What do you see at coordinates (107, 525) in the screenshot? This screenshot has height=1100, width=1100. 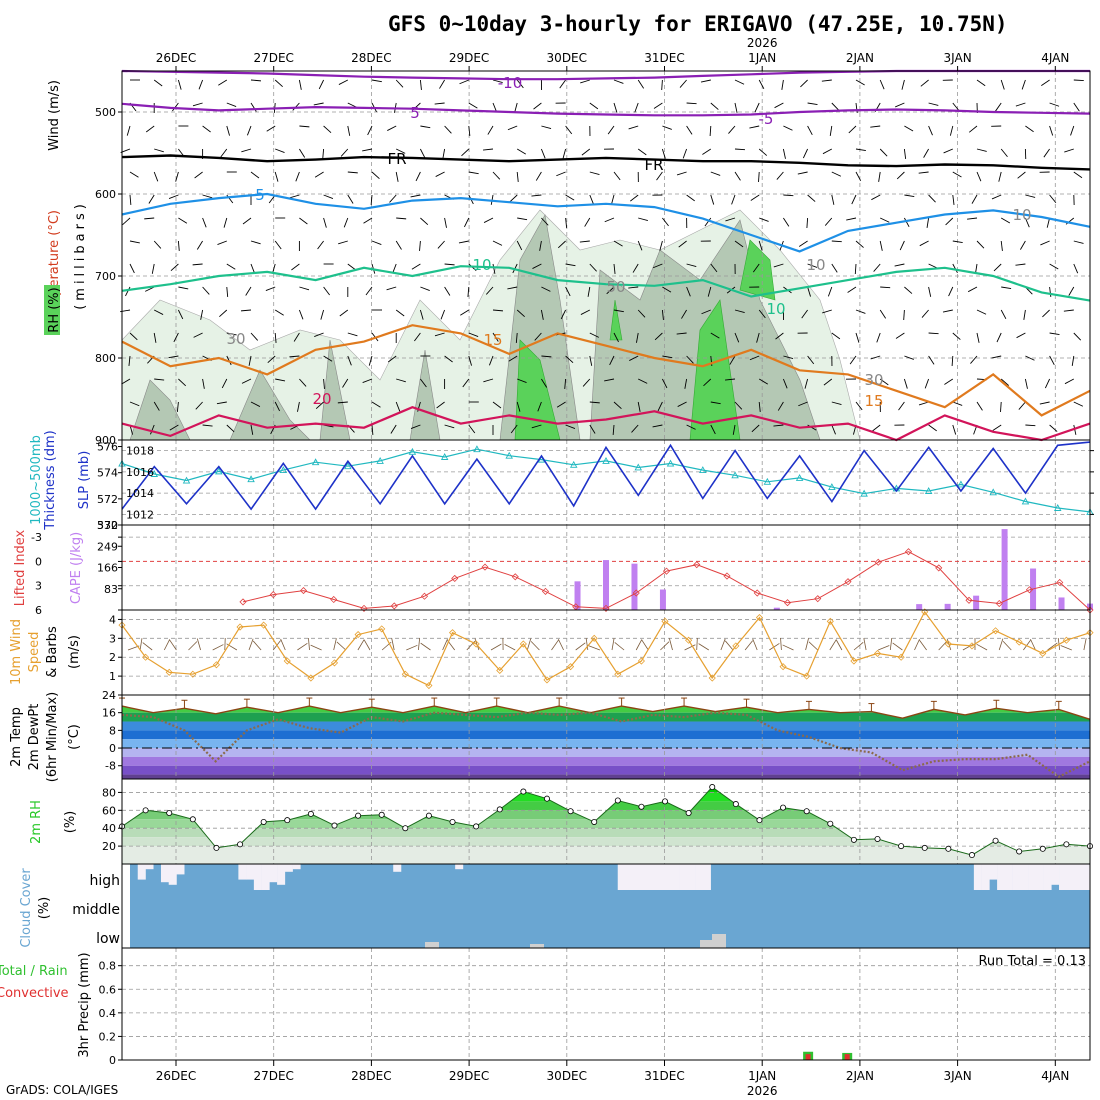 I see `thickness-tick-label: 570` at bounding box center [107, 525].